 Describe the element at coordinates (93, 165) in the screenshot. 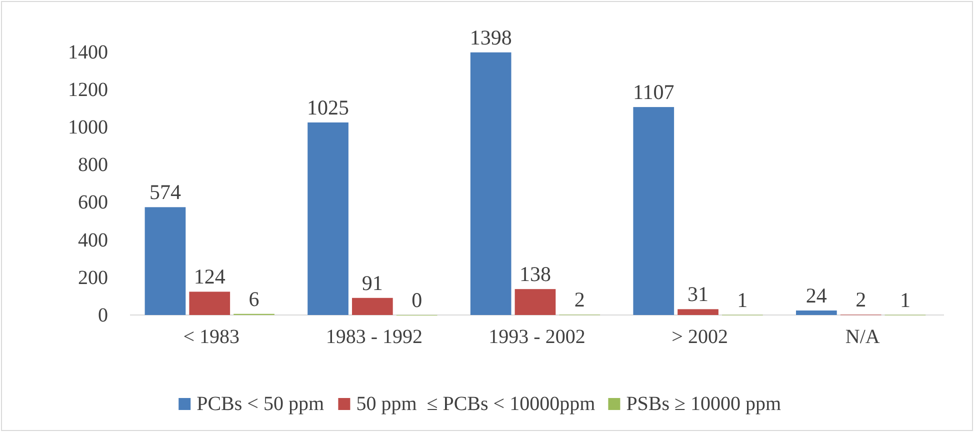

I see `y-tick-label: 800` at that location.